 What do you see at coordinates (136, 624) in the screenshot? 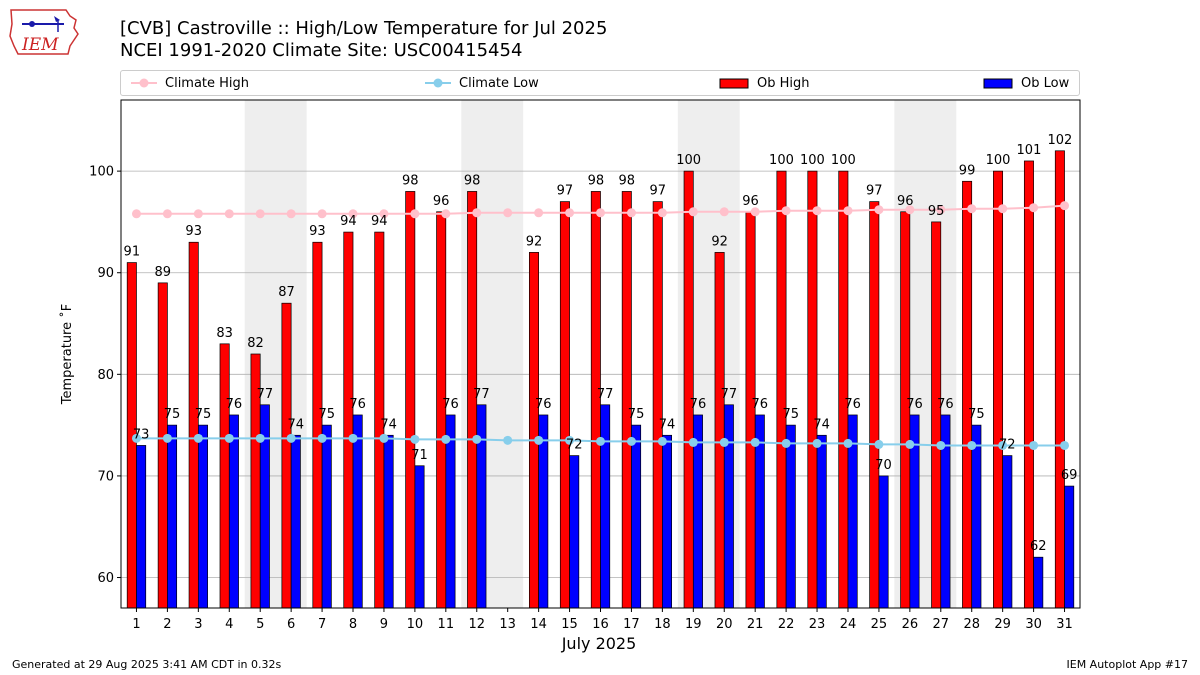
I see `x-tick-label: 1` at bounding box center [136, 624].